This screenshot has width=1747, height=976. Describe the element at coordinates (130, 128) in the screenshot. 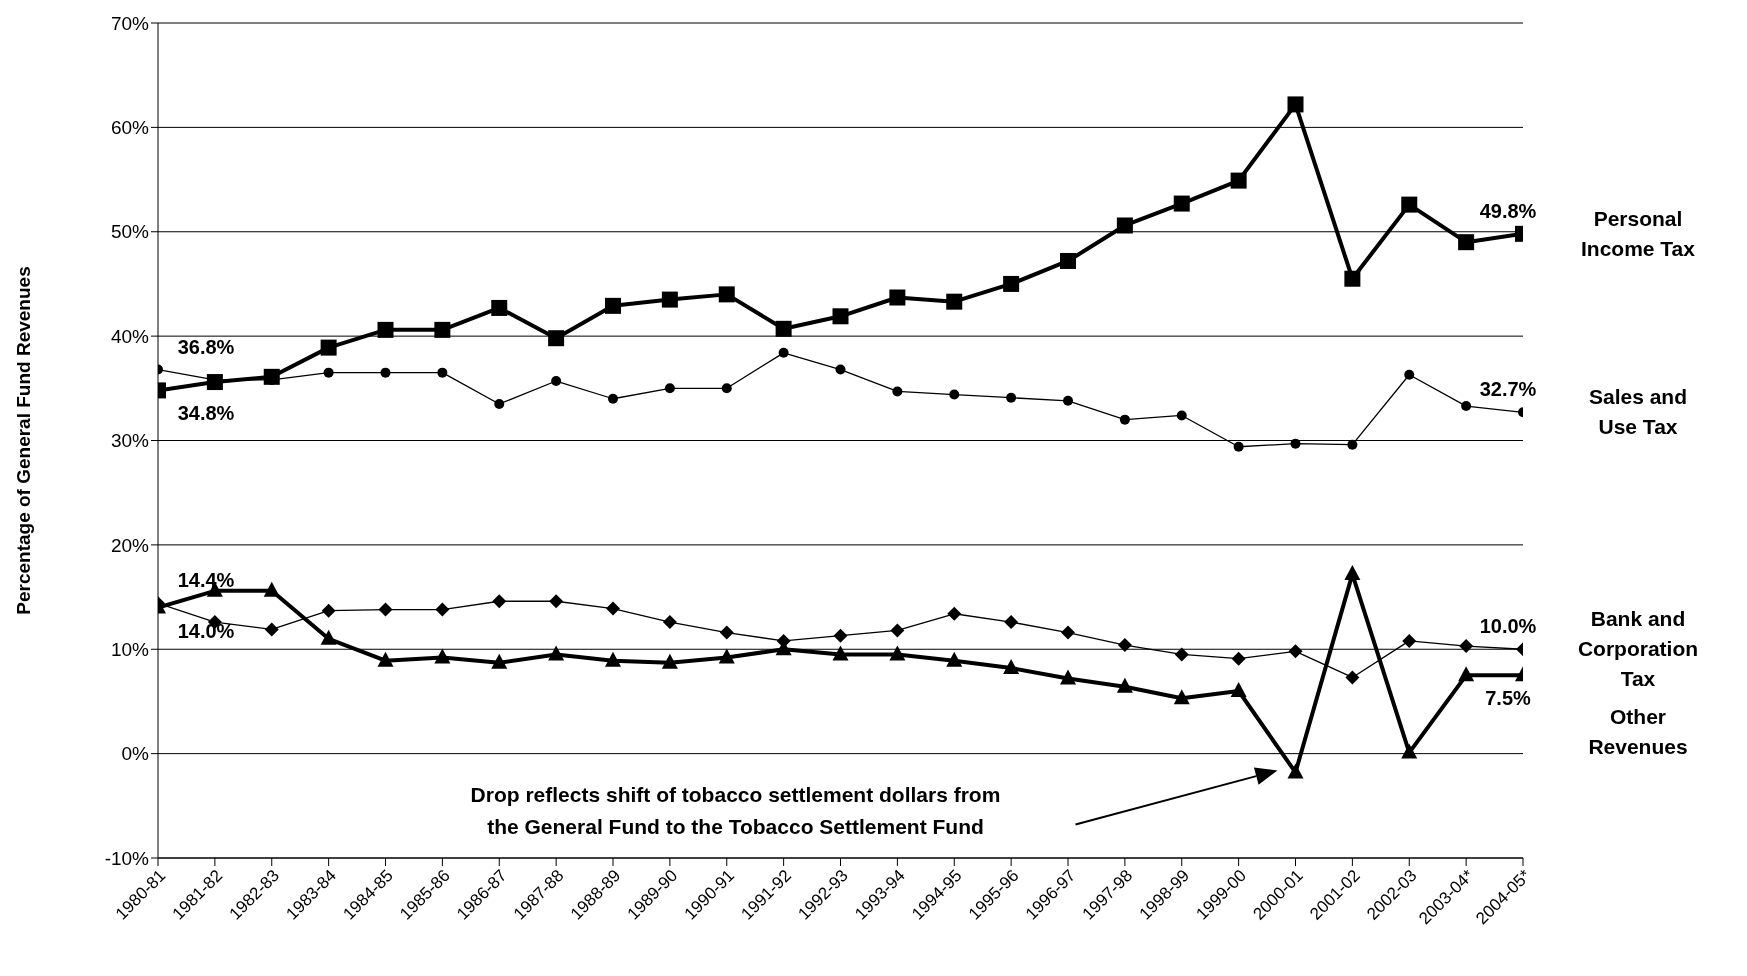

I see `y-tick-label: 60%` at that location.